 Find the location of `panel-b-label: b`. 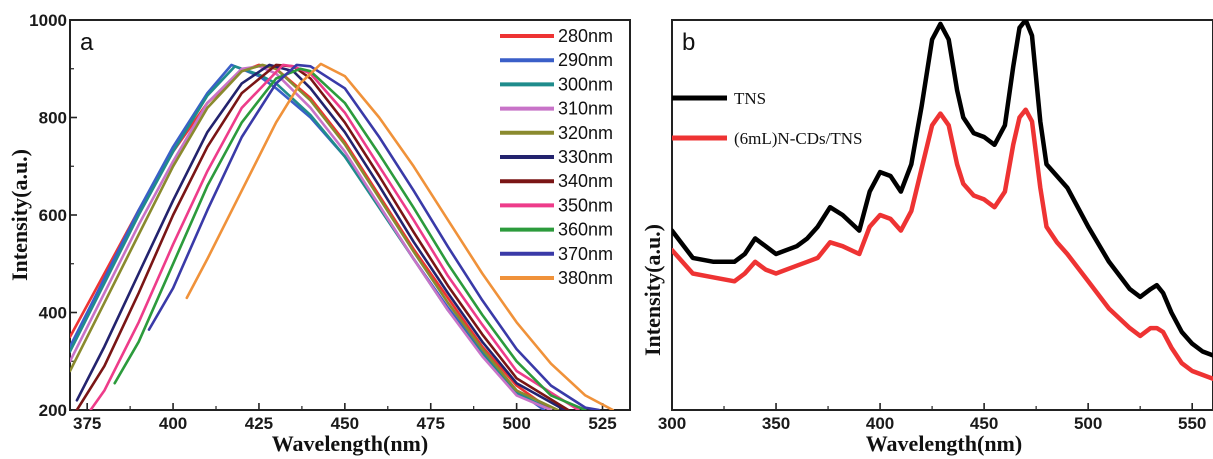

panel-b-label: b is located at coordinates (688, 42).